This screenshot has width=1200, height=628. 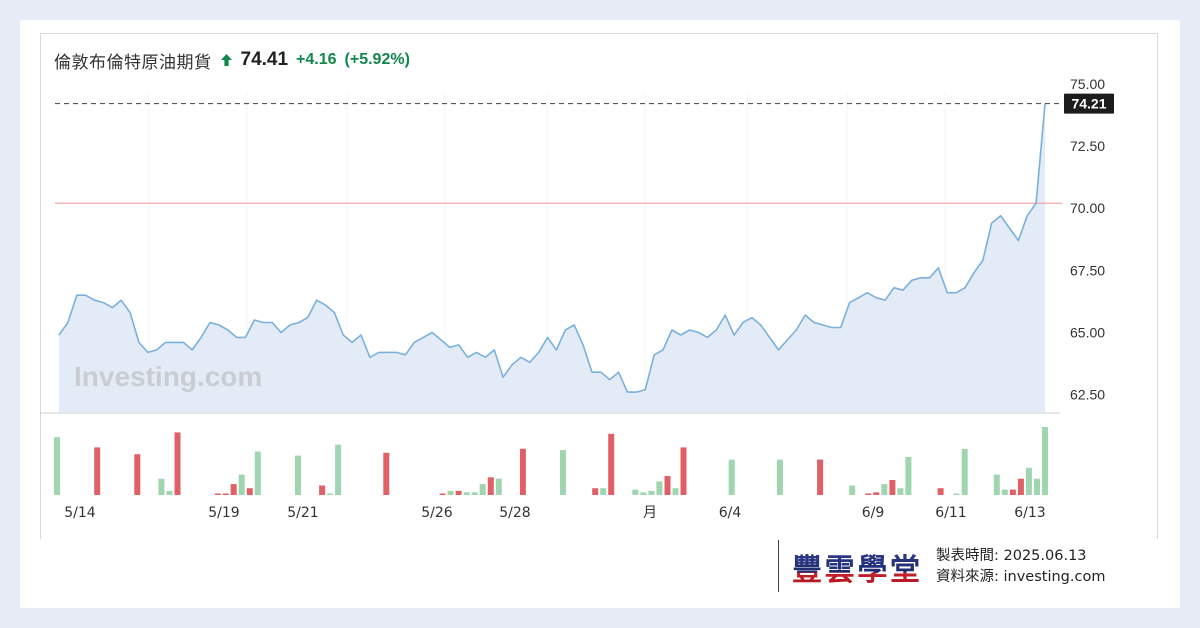 I want to click on instrument-title: 倫敦布倫特原油期貨, so click(x=133, y=62).